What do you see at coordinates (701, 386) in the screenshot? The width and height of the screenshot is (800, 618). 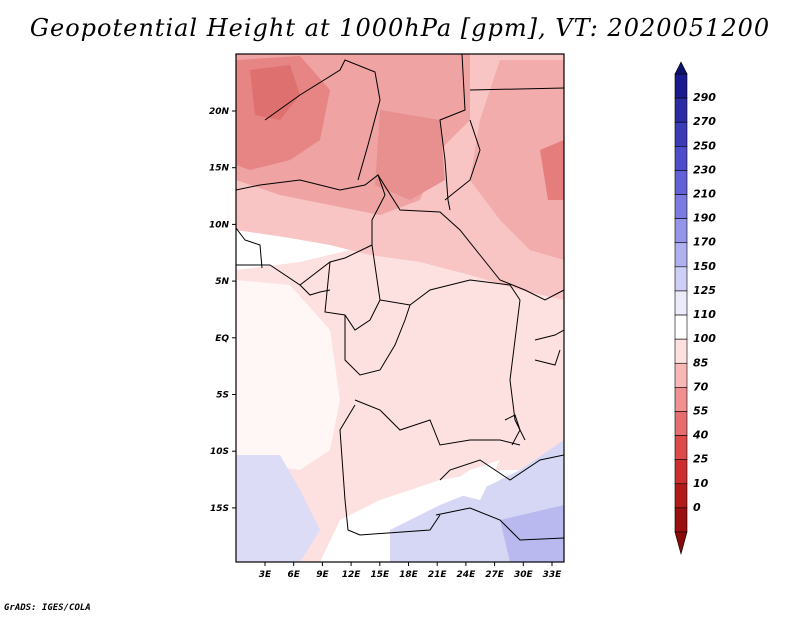 I see `colorbar-label: 70` at bounding box center [701, 386].